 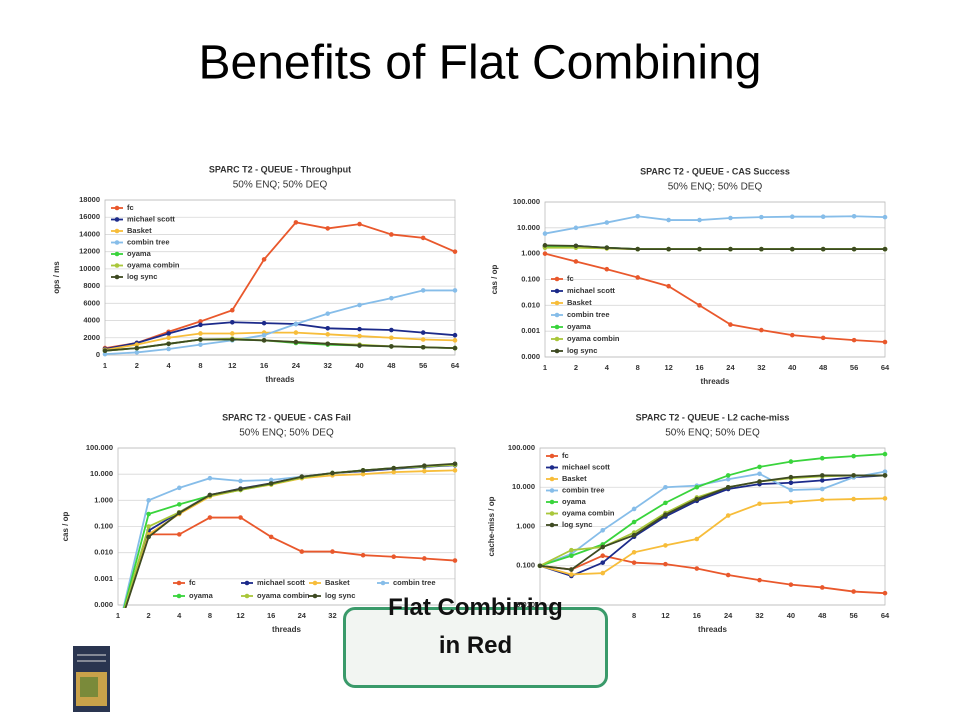 What do you see at coordinates (280, 379) in the screenshot?
I see `x-axis-label: threads` at bounding box center [280, 379].